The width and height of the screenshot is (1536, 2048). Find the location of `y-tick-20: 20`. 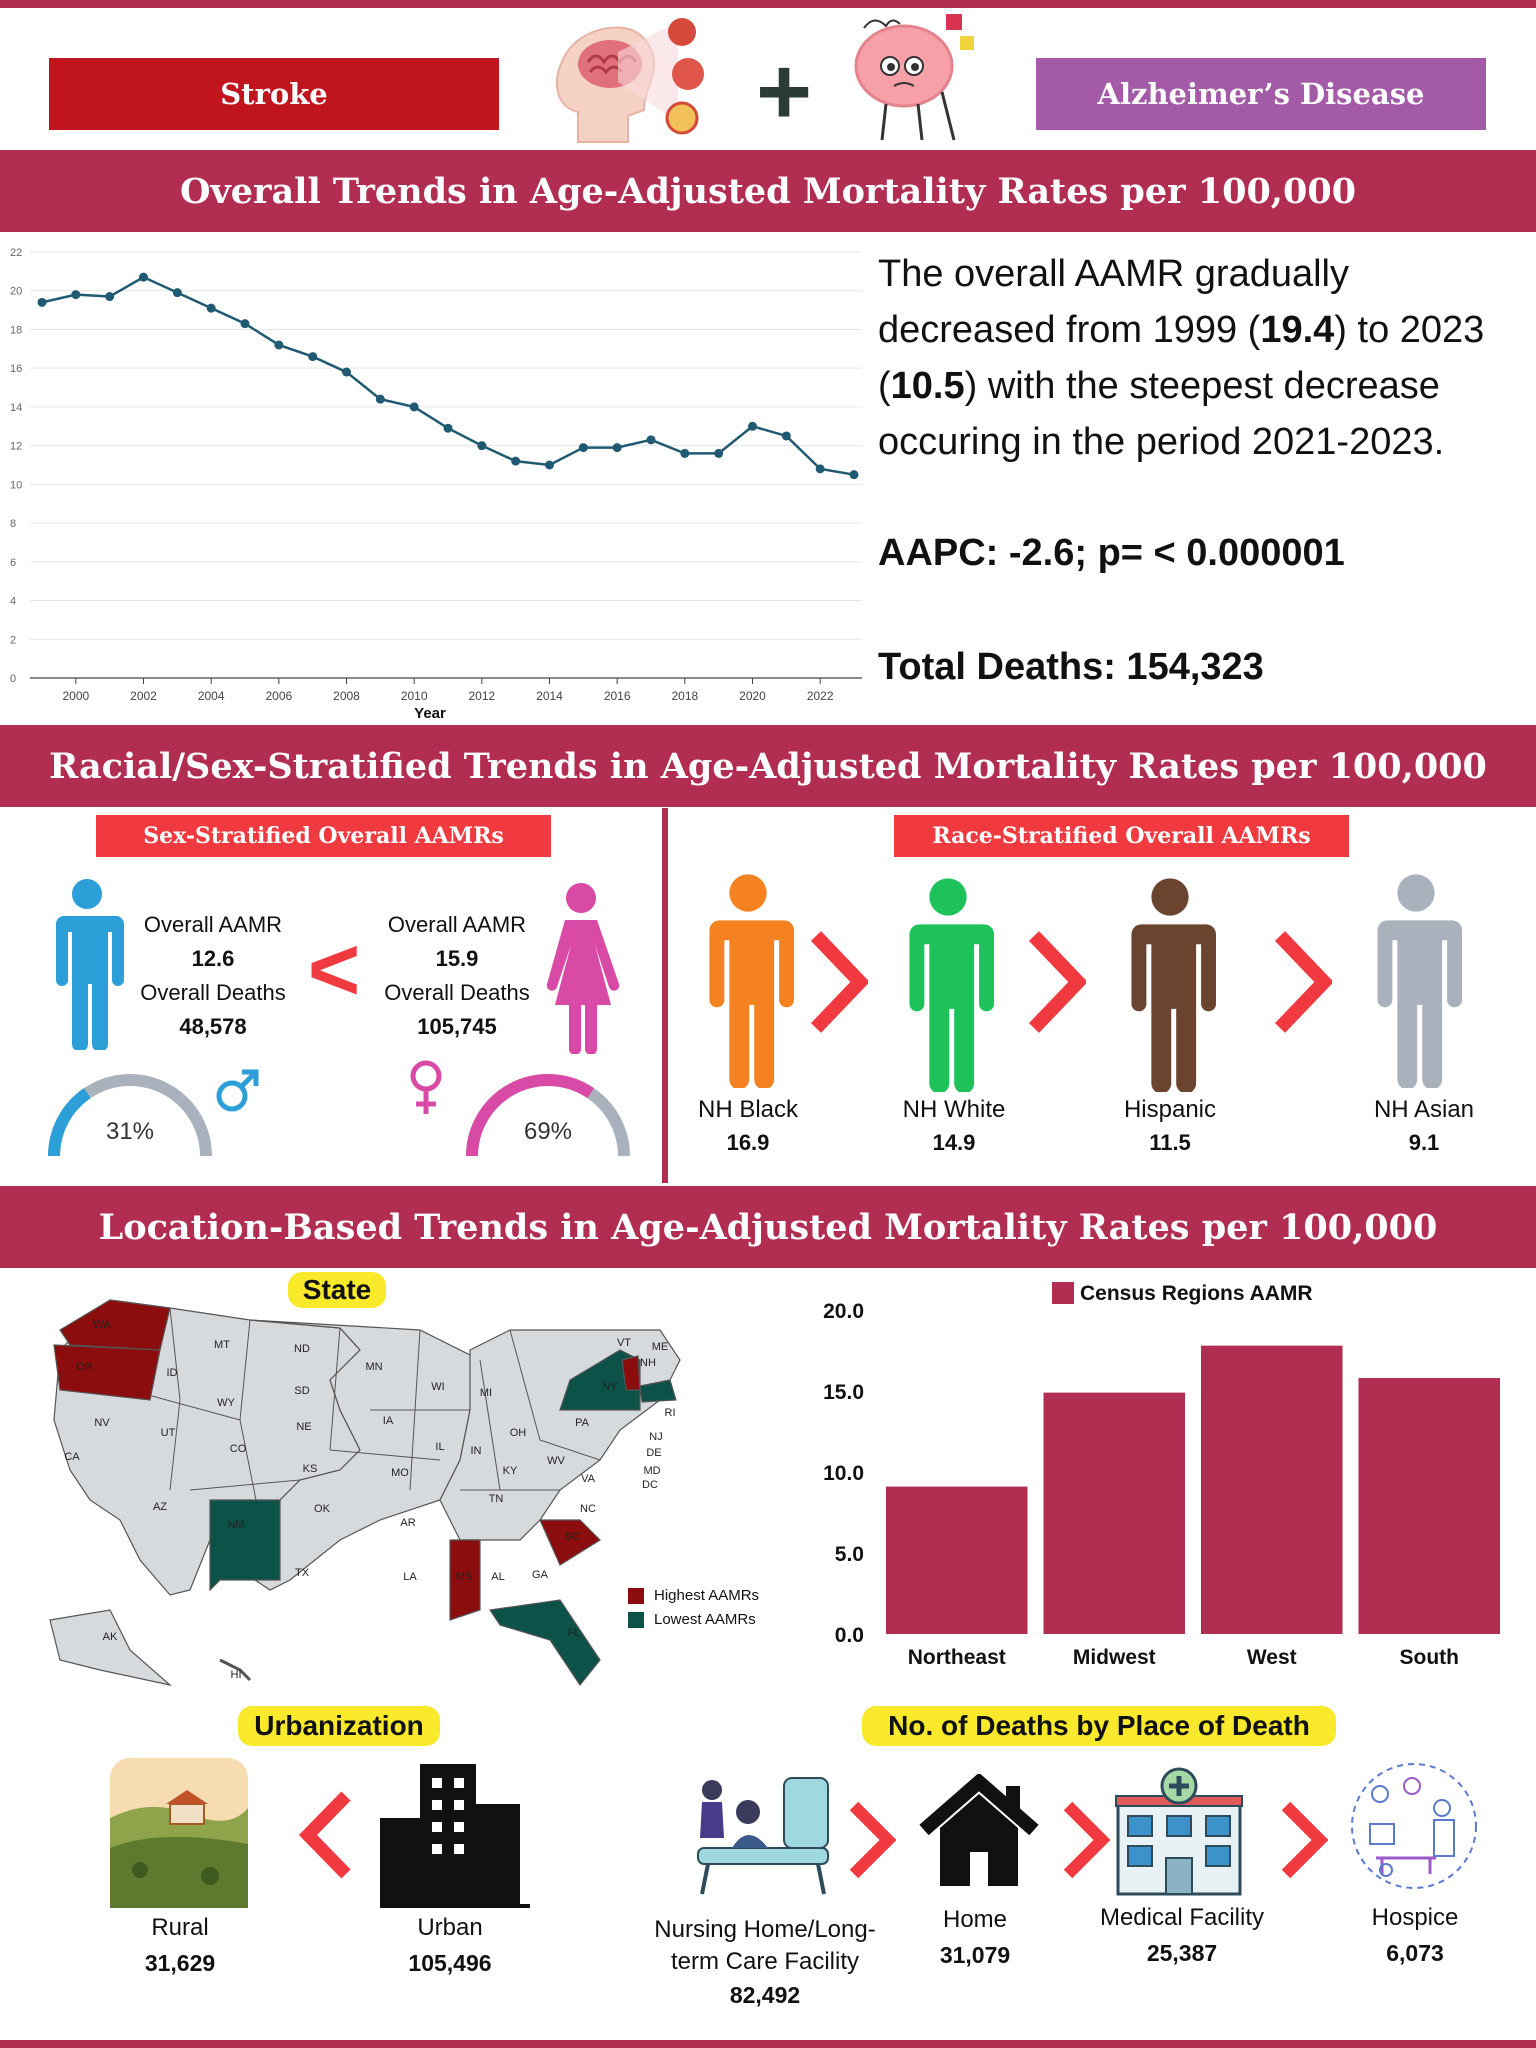

y-tick-20: 20 is located at coordinates (16, 292).